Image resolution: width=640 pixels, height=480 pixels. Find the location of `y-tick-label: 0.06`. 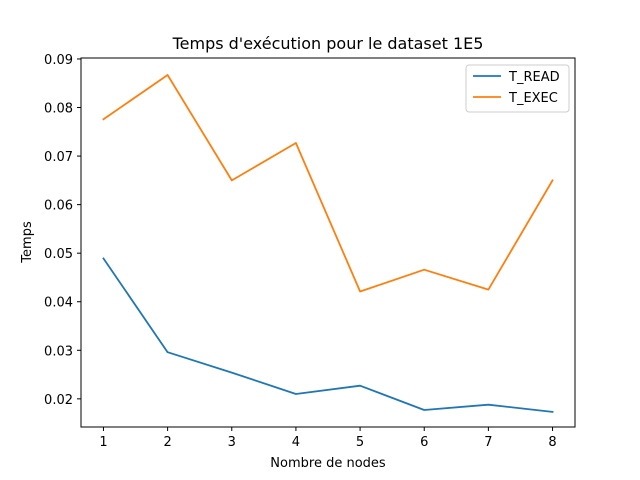

y-tick-label: 0.06 is located at coordinates (58, 206).